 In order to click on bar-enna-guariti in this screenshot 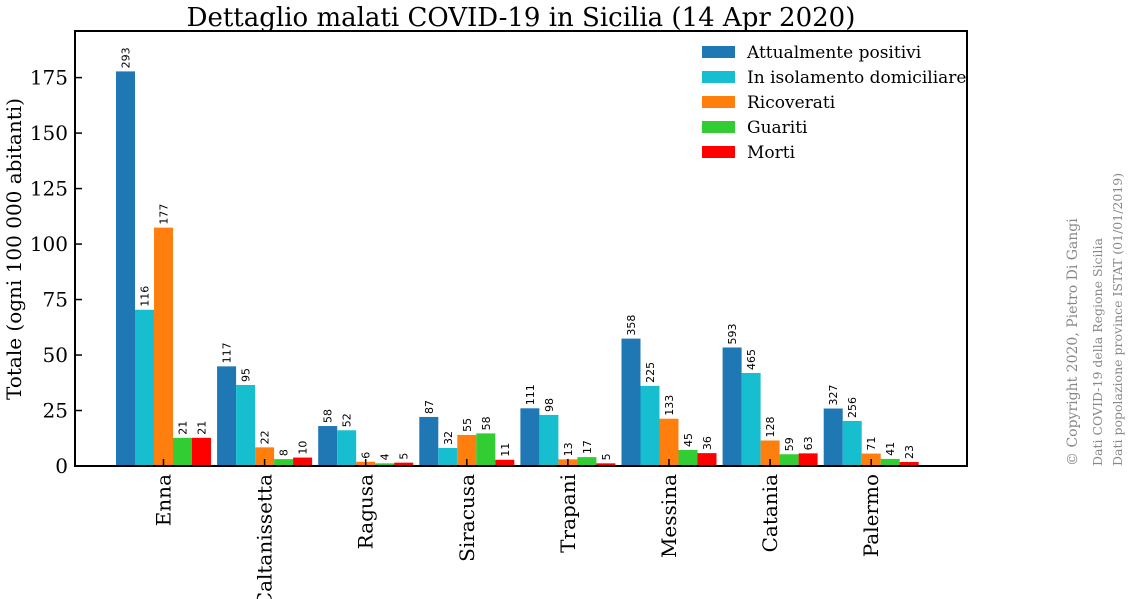, I will do `click(182, 451)`.